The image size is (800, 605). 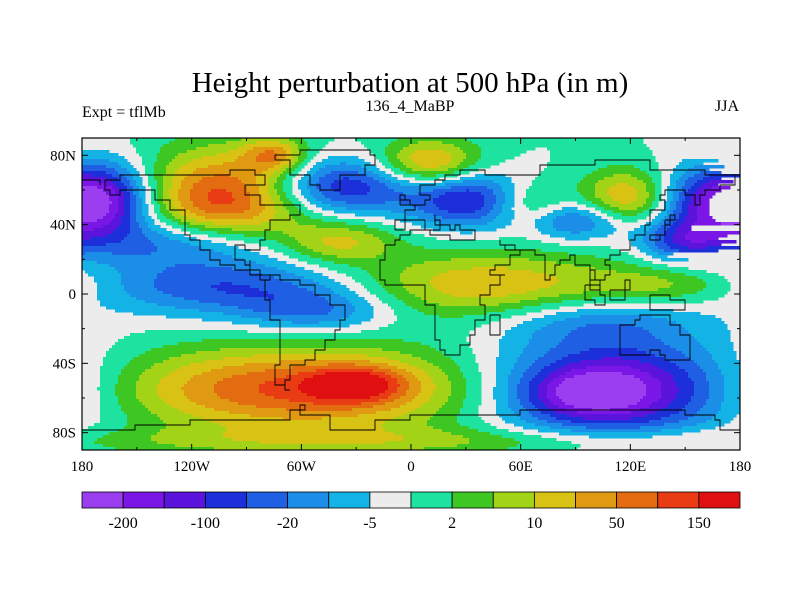 I want to click on colorbar-box, so click(x=637, y=500).